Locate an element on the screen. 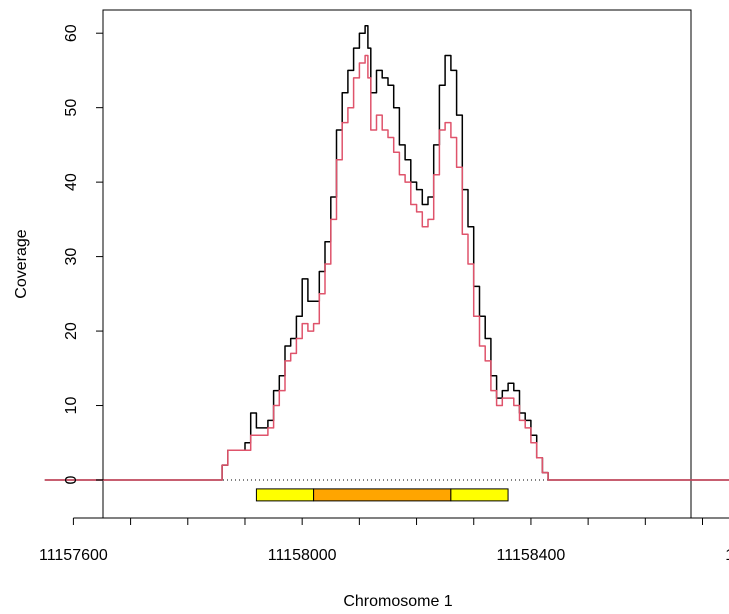 Image resolution: width=729 pixels, height=614 pixels. x-tick-label: 11158000 is located at coordinates (302, 555).